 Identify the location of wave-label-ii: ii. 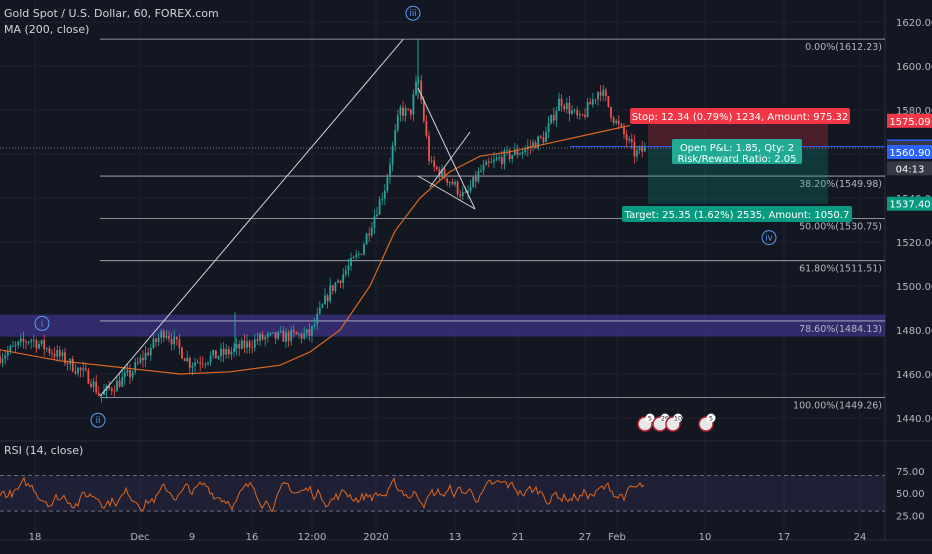
(98, 421).